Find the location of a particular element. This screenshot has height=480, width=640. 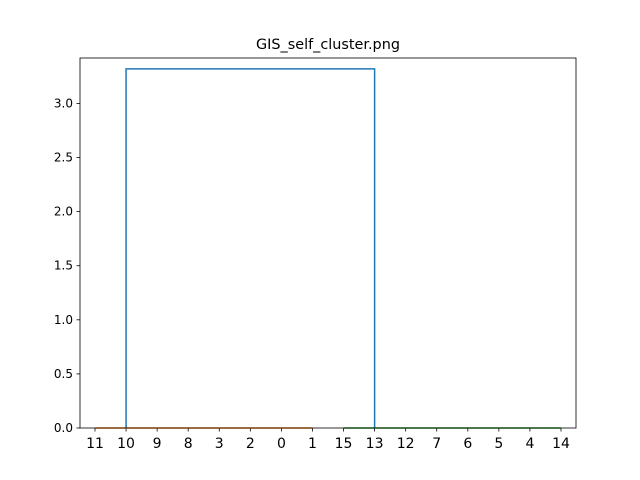

leaf-label: 2 is located at coordinates (250, 444).